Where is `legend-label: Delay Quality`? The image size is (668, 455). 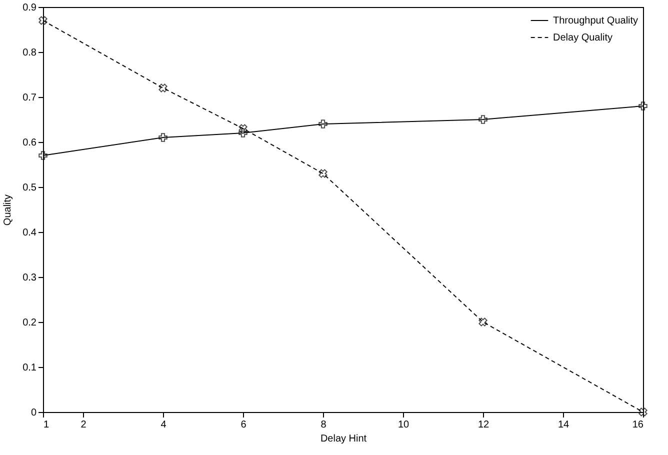
legend-label: Delay Quality is located at coordinates (582, 38).